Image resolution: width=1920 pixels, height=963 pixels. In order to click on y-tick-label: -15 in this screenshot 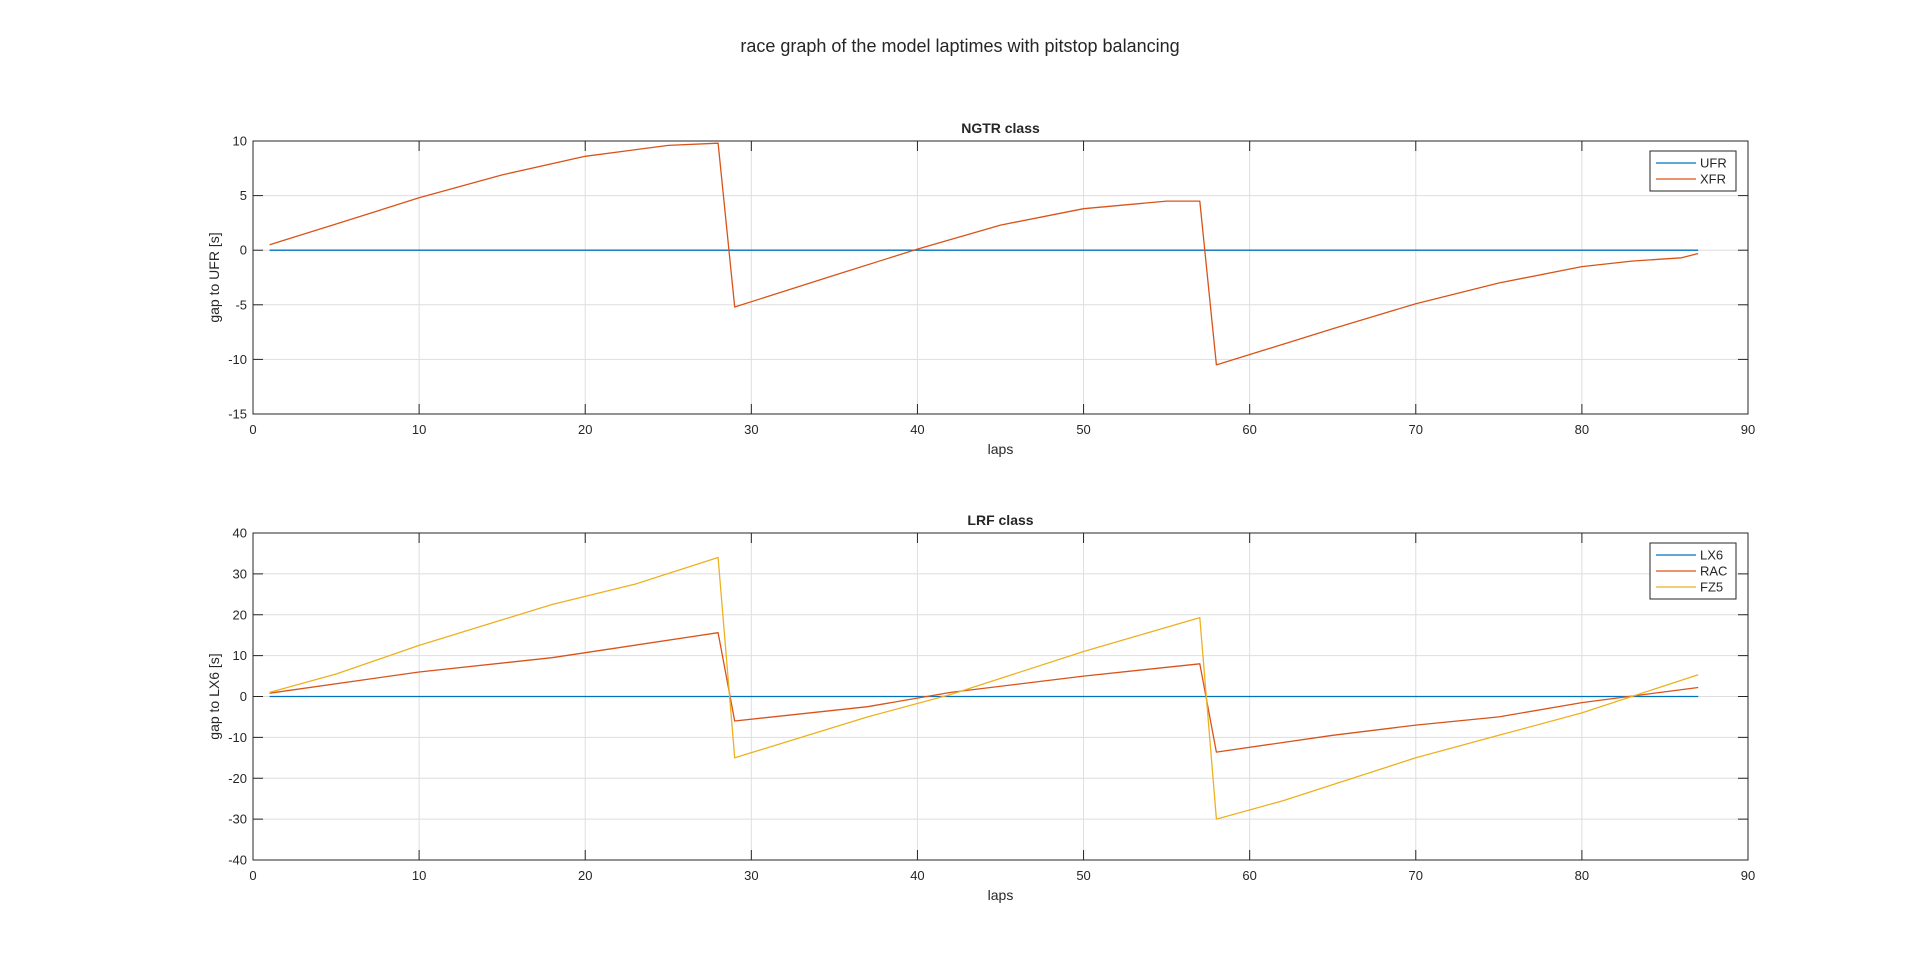, I will do `click(237, 414)`.